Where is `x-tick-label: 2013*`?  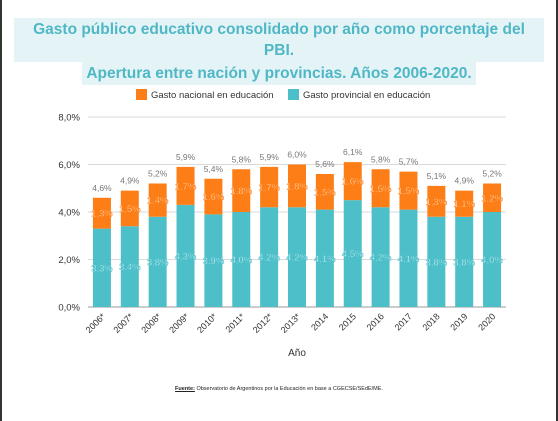 x-tick-label: 2013* is located at coordinates (291, 323).